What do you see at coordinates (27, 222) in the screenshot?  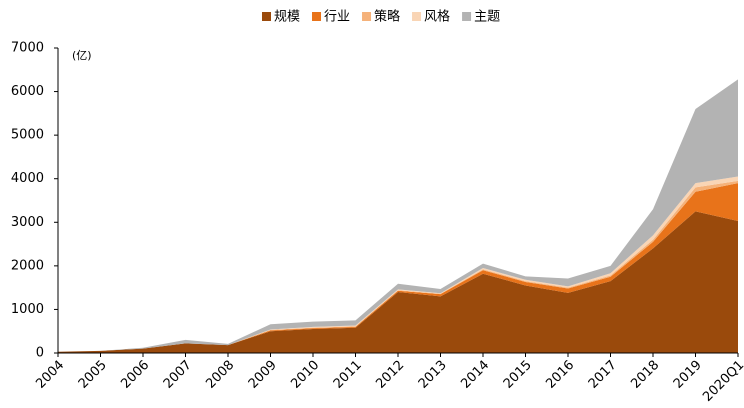 I see `y-tick-label: 3000` at bounding box center [27, 222].